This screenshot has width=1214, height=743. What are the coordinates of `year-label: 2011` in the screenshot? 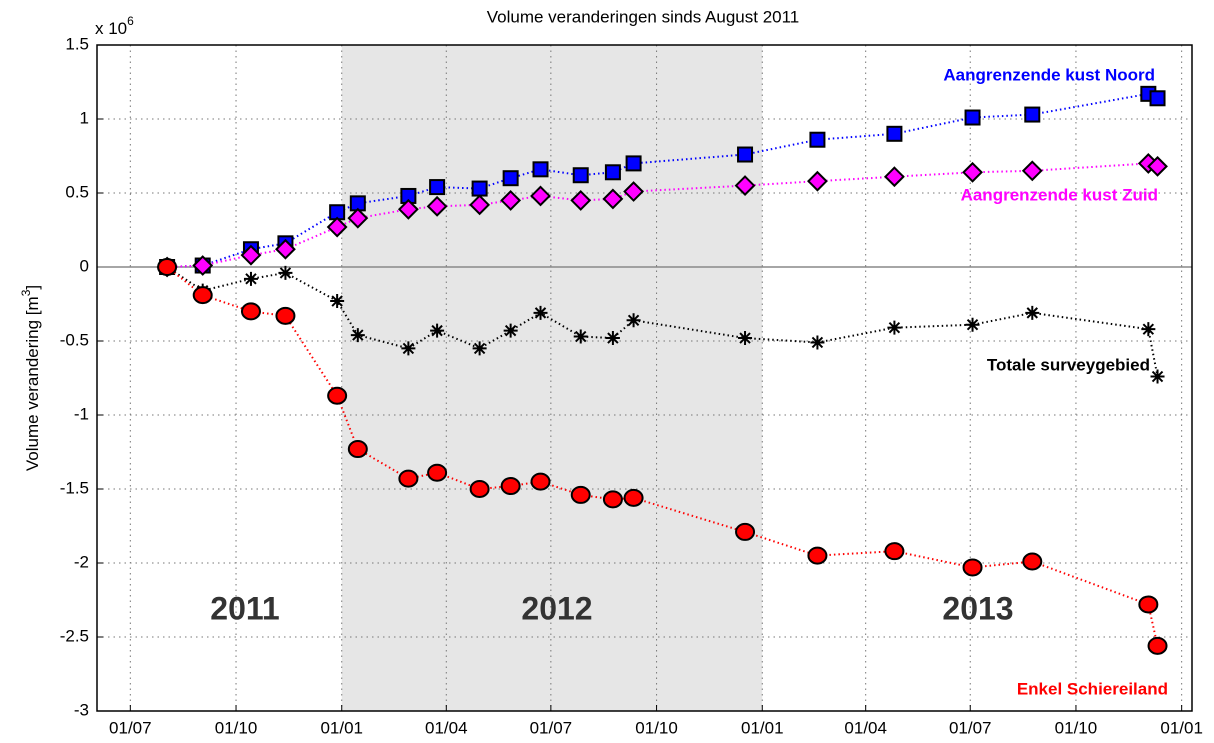 It's located at (244, 608).